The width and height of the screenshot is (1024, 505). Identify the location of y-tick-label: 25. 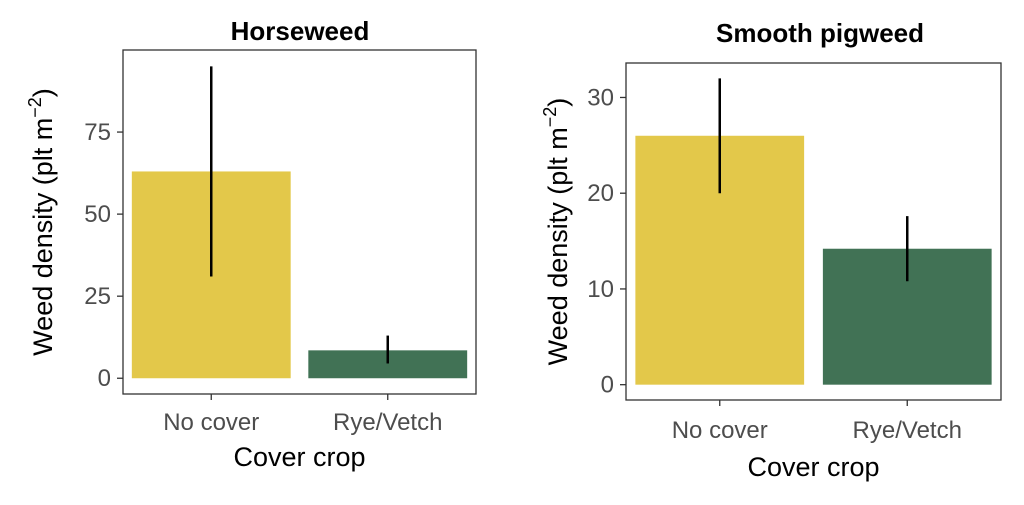
(97, 296).